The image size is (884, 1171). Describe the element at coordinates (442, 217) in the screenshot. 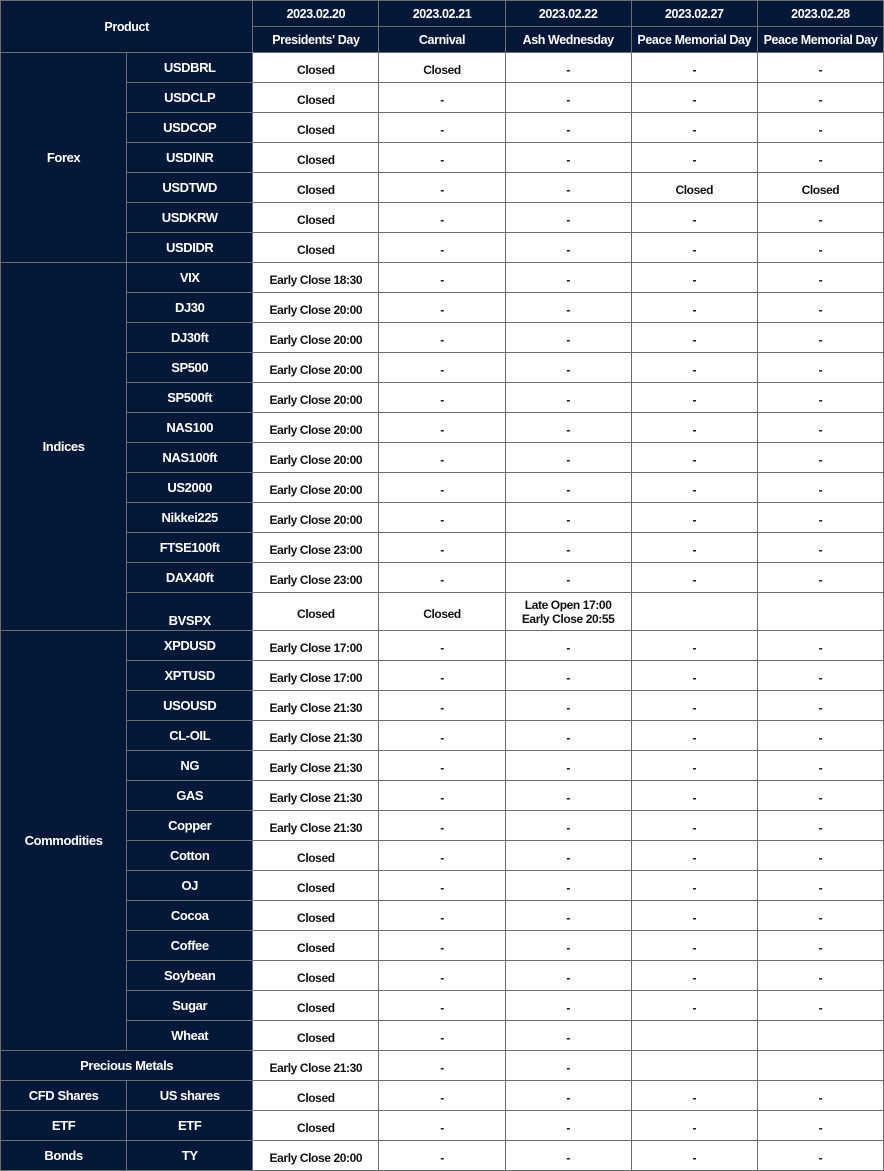

I see `table-row: USDKRW Closed - - - -` at that location.